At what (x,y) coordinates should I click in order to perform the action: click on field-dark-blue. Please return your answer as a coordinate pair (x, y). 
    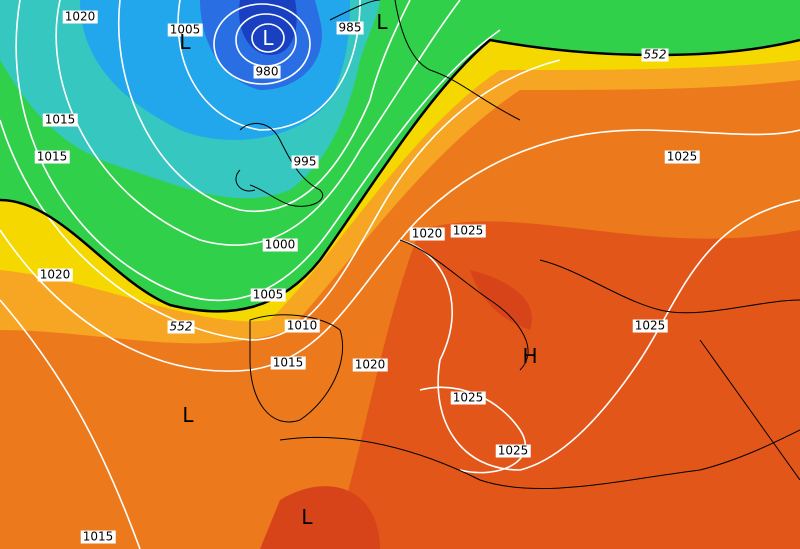
    Looking at the image, I should click on (268, 27).